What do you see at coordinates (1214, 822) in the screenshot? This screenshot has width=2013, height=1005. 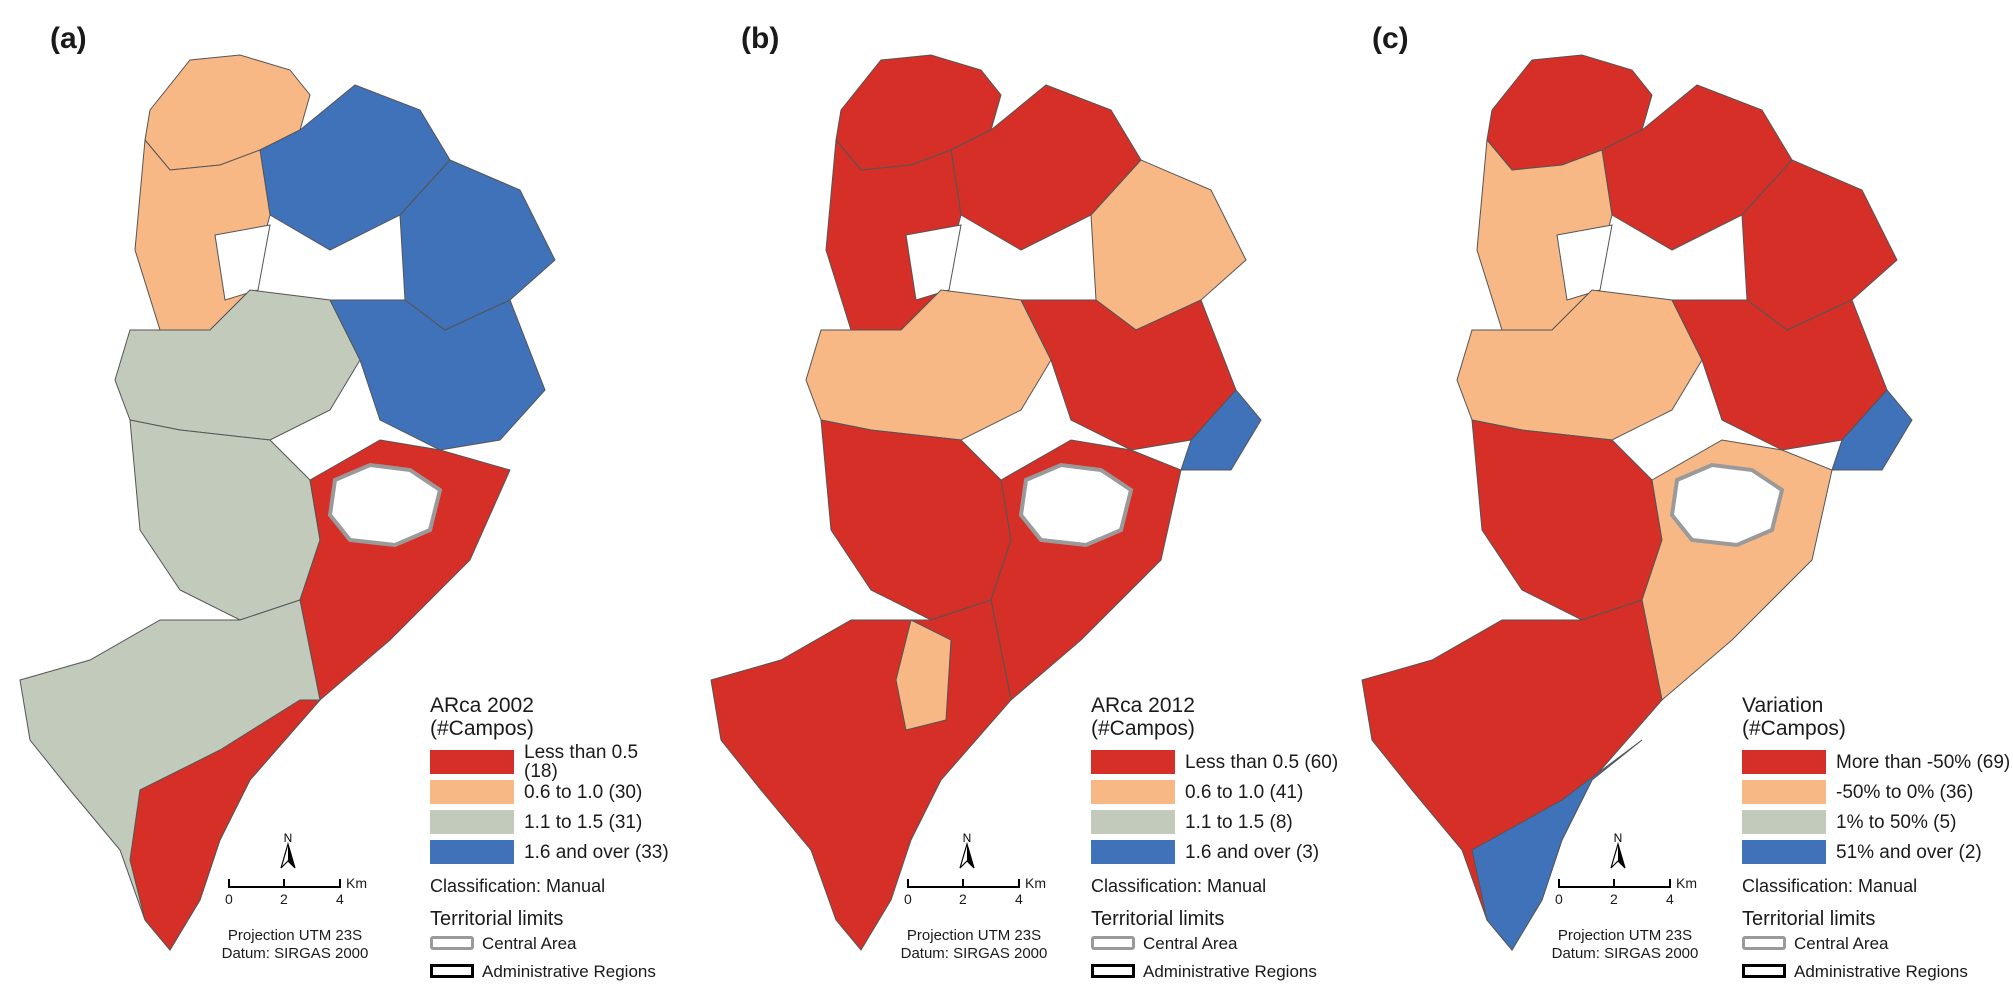 I see `legend-row: 1.1 to 1.5 (8)` at bounding box center [1214, 822].